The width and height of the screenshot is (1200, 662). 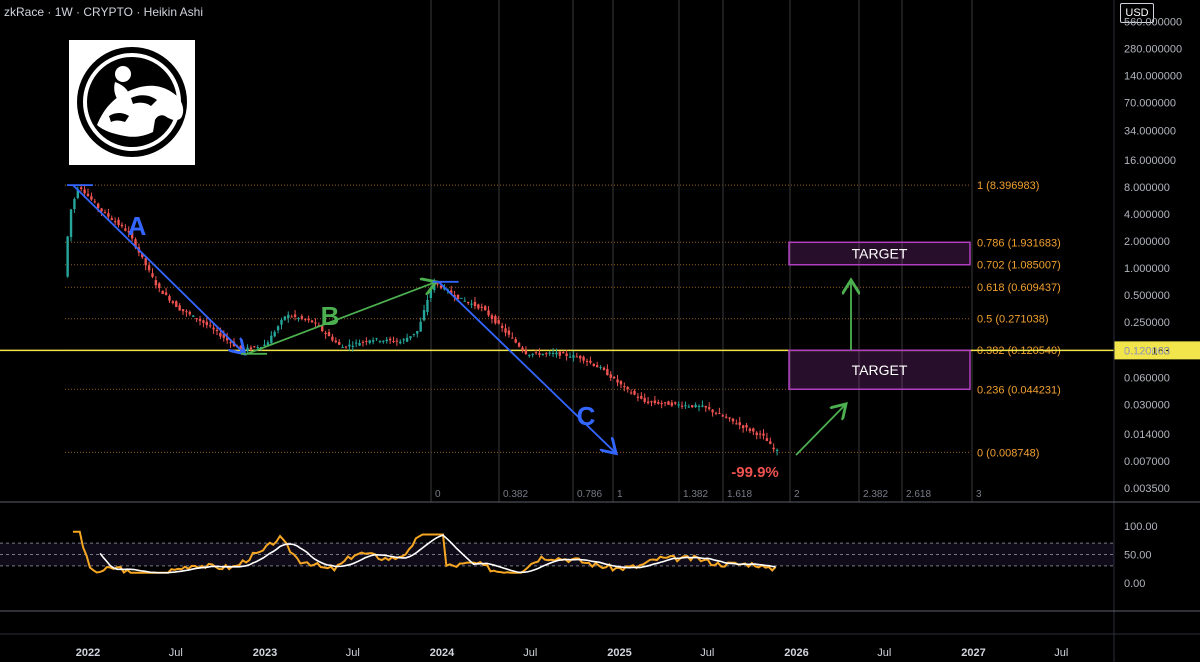 What do you see at coordinates (1013, 320) in the screenshot?
I see `fib-level-label: 0.5 (0.271038)` at bounding box center [1013, 320].